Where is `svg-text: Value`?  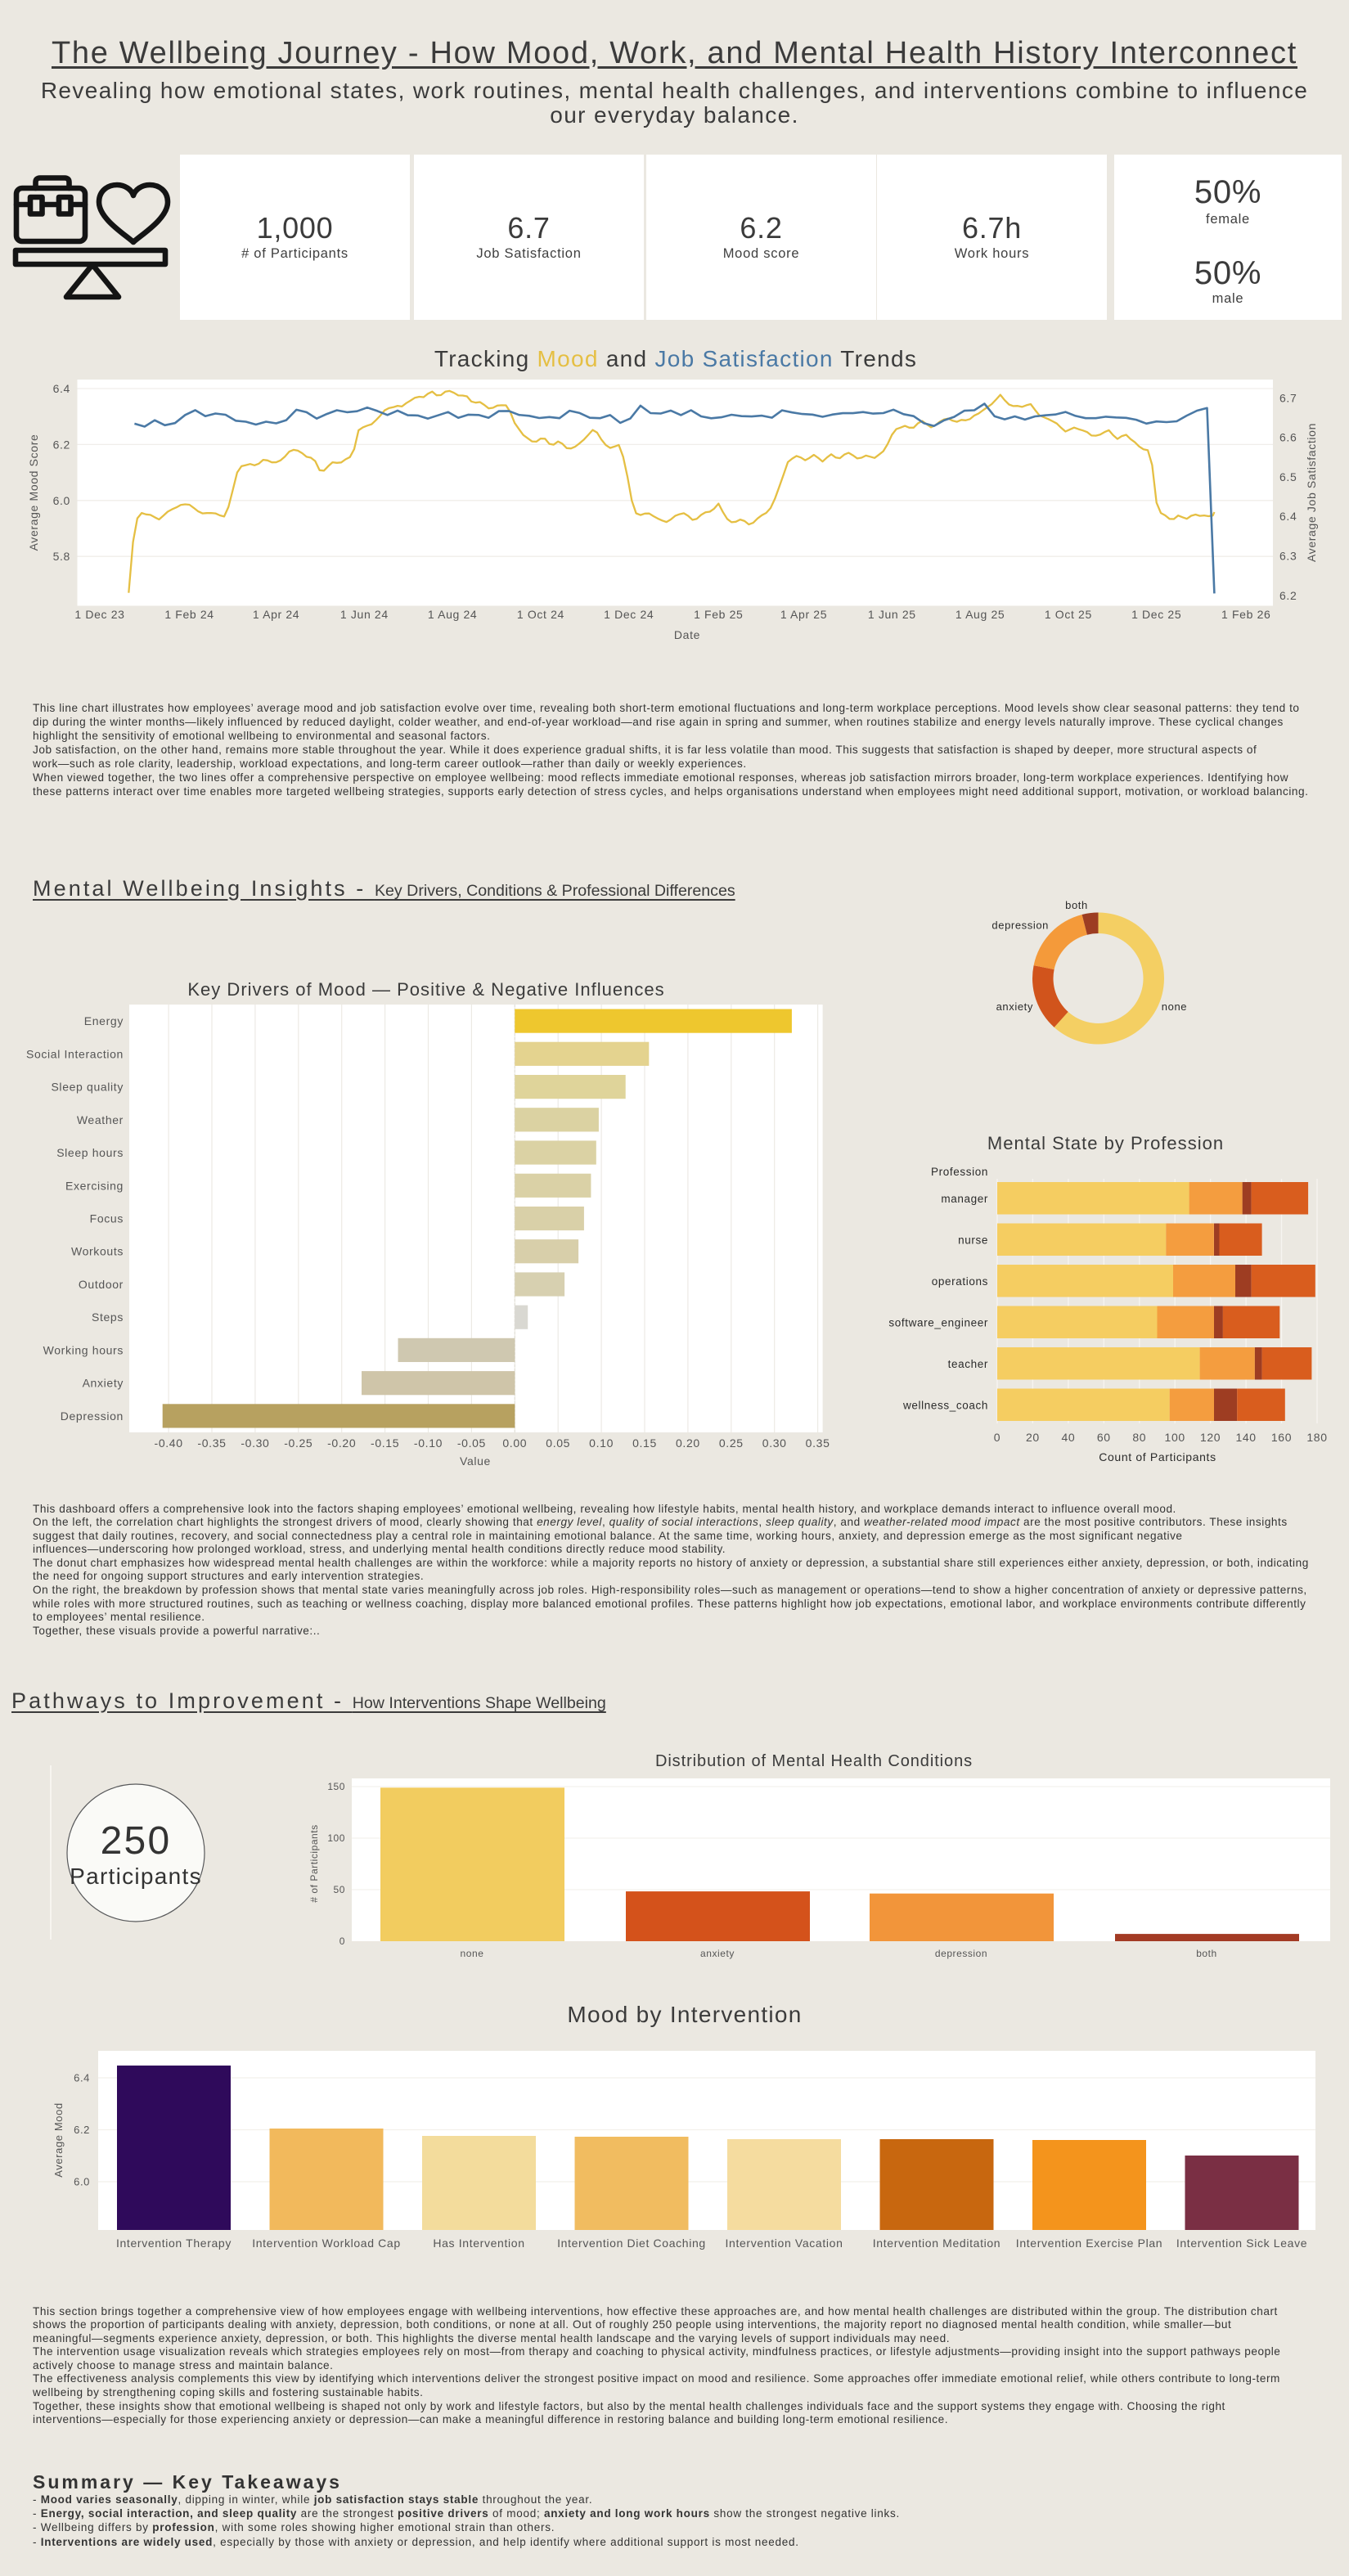 svg-text: Value is located at coordinates (475, 1461).